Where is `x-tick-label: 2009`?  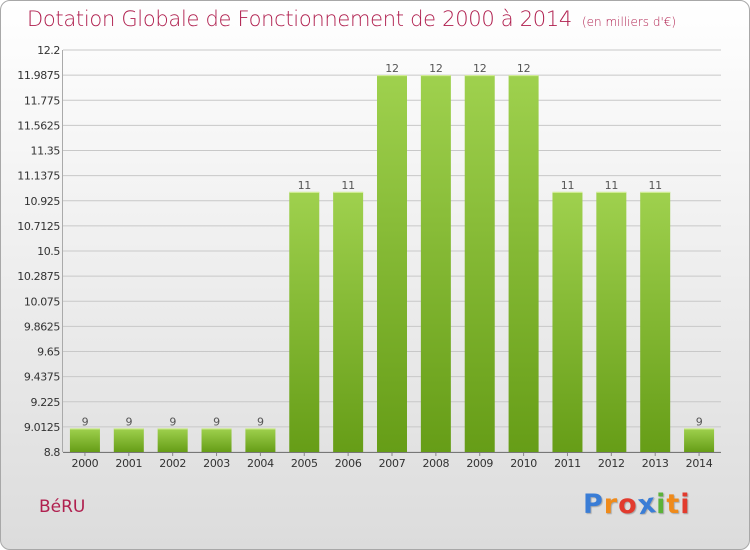 x-tick-label: 2009 is located at coordinates (479, 463).